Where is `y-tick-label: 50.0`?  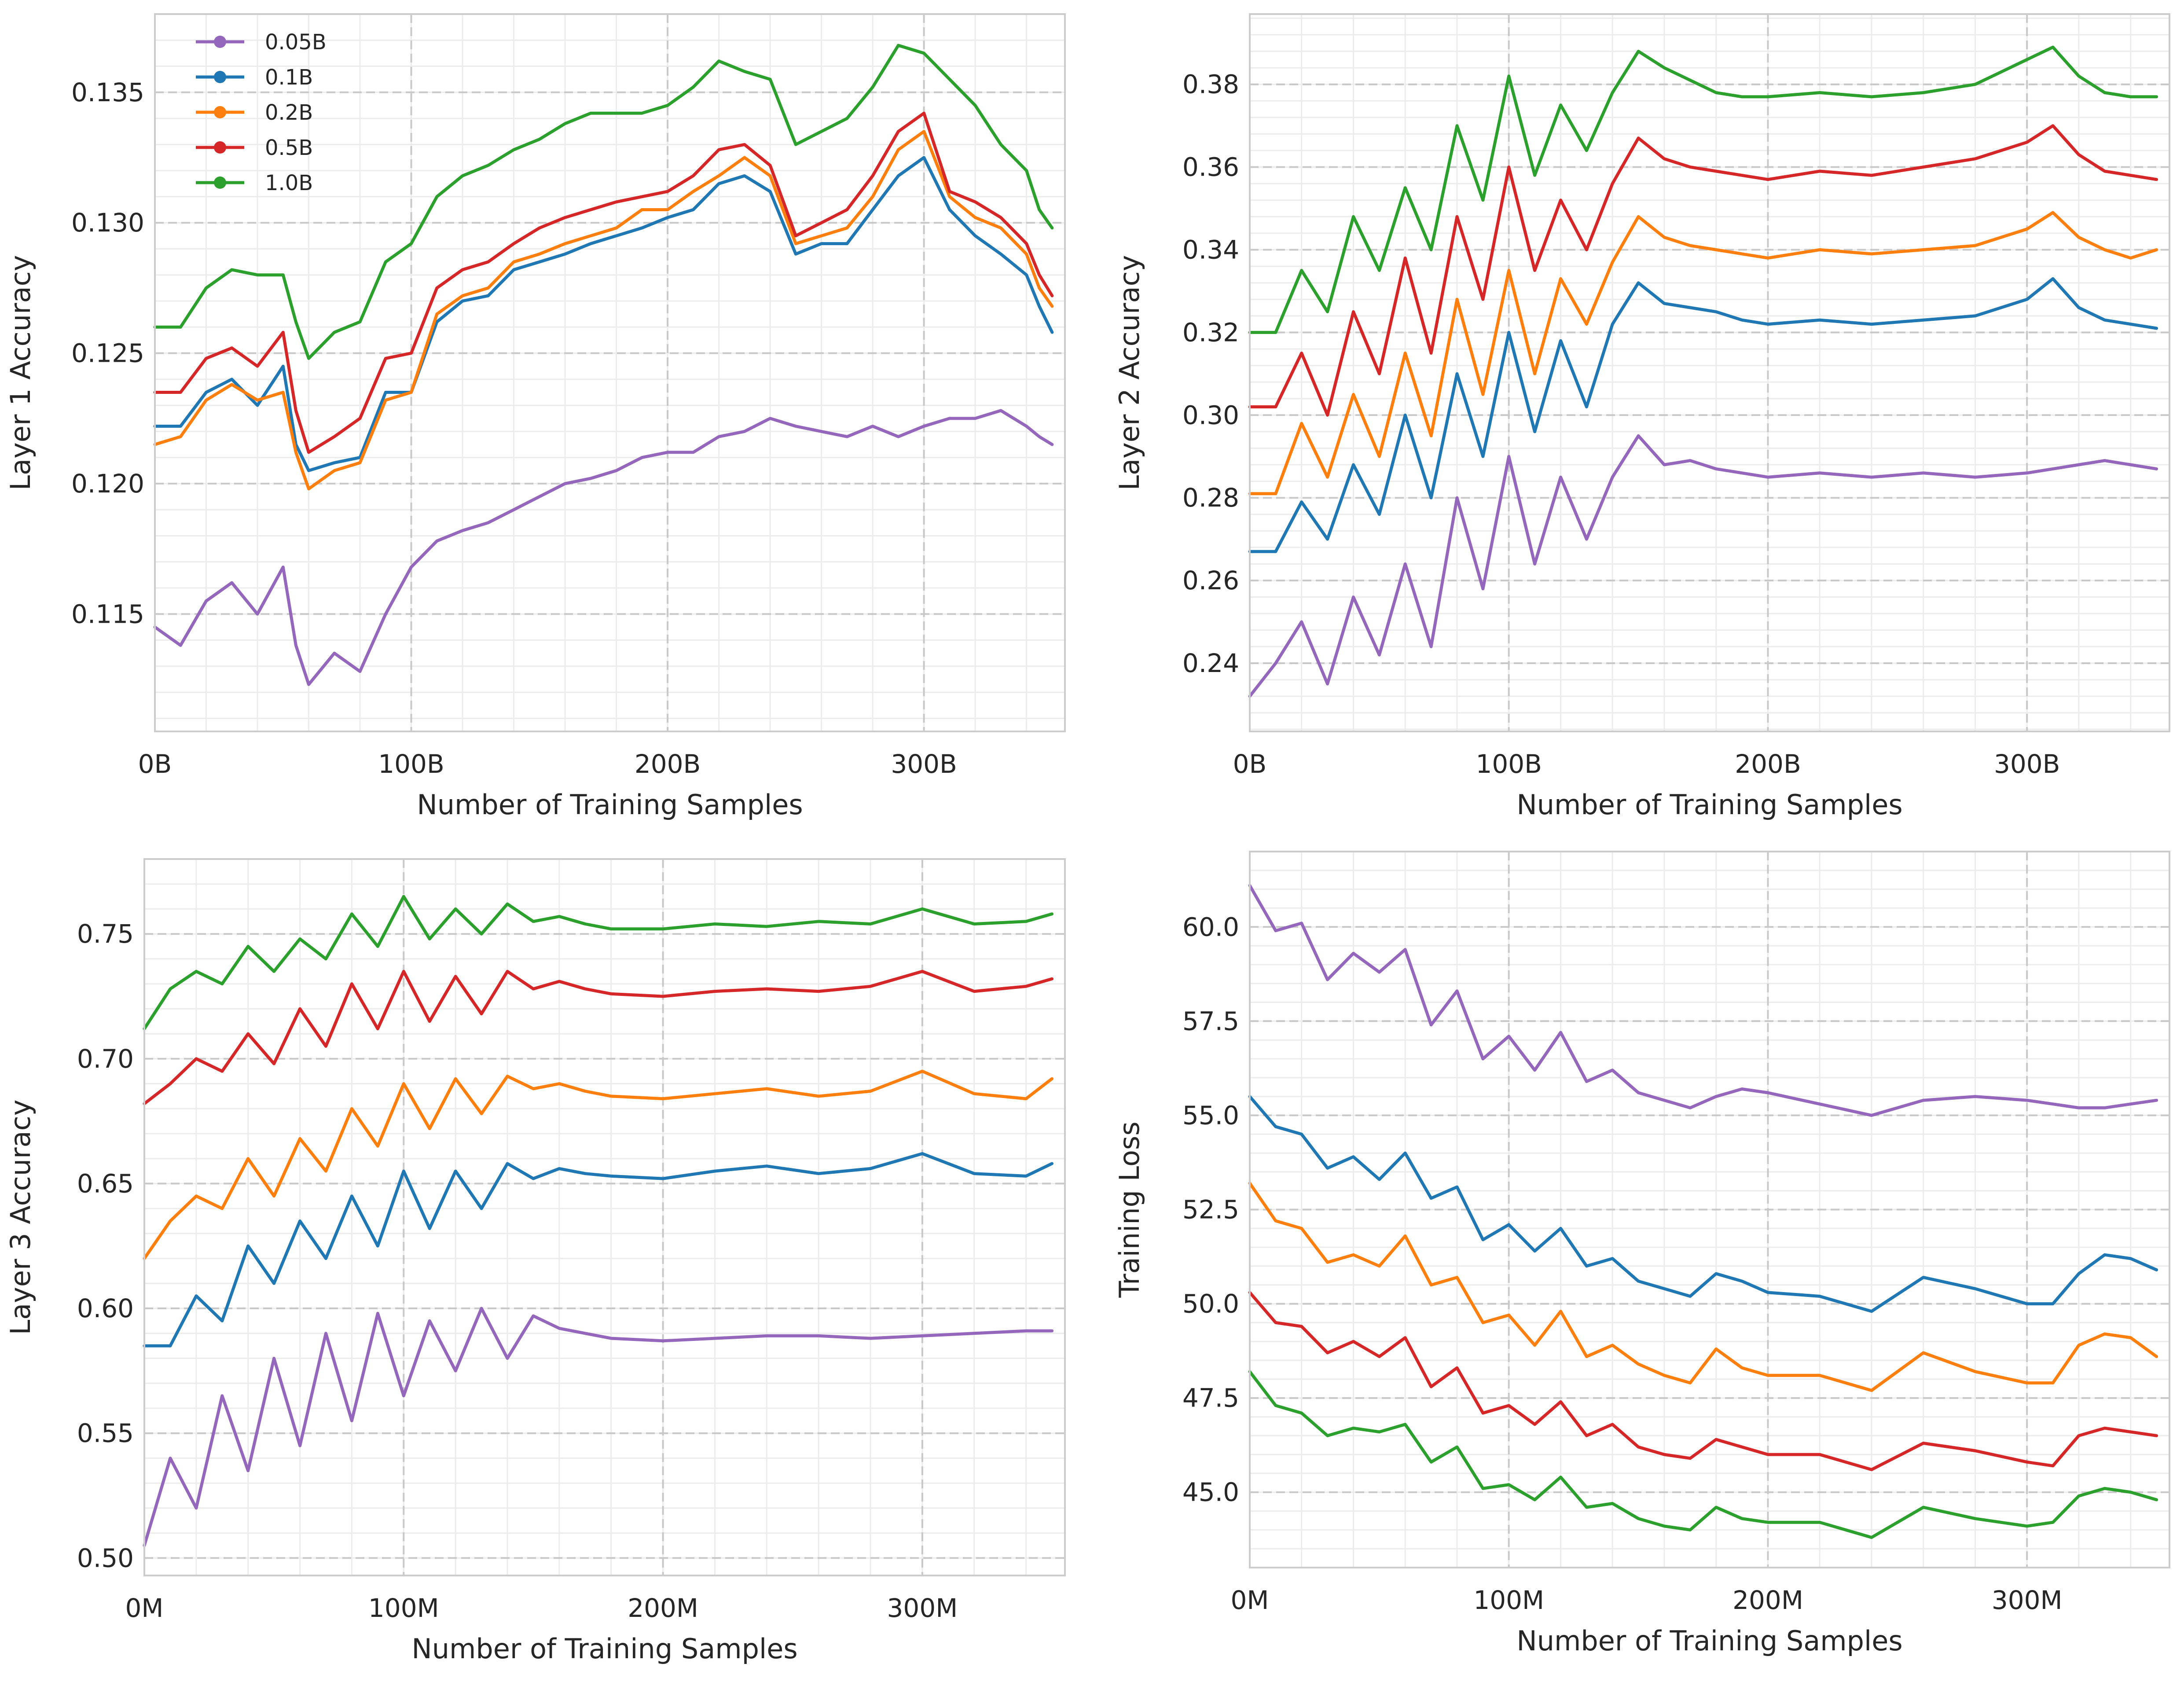
y-tick-label: 50.0 is located at coordinates (1210, 1304).